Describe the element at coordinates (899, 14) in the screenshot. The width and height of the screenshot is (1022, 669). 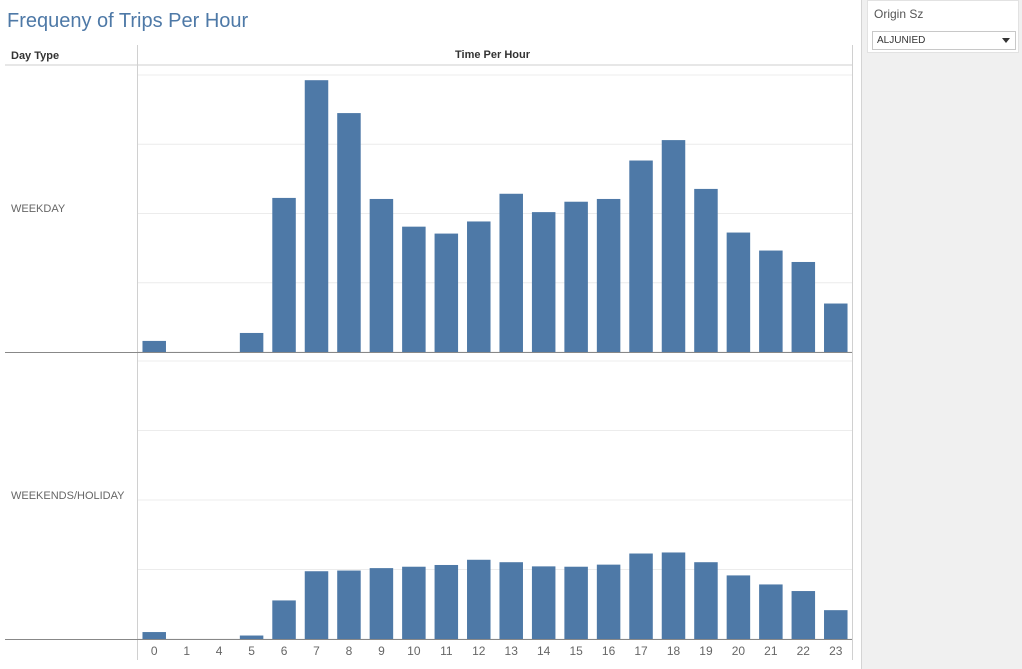
I see `filter-label: Origin Sz` at that location.